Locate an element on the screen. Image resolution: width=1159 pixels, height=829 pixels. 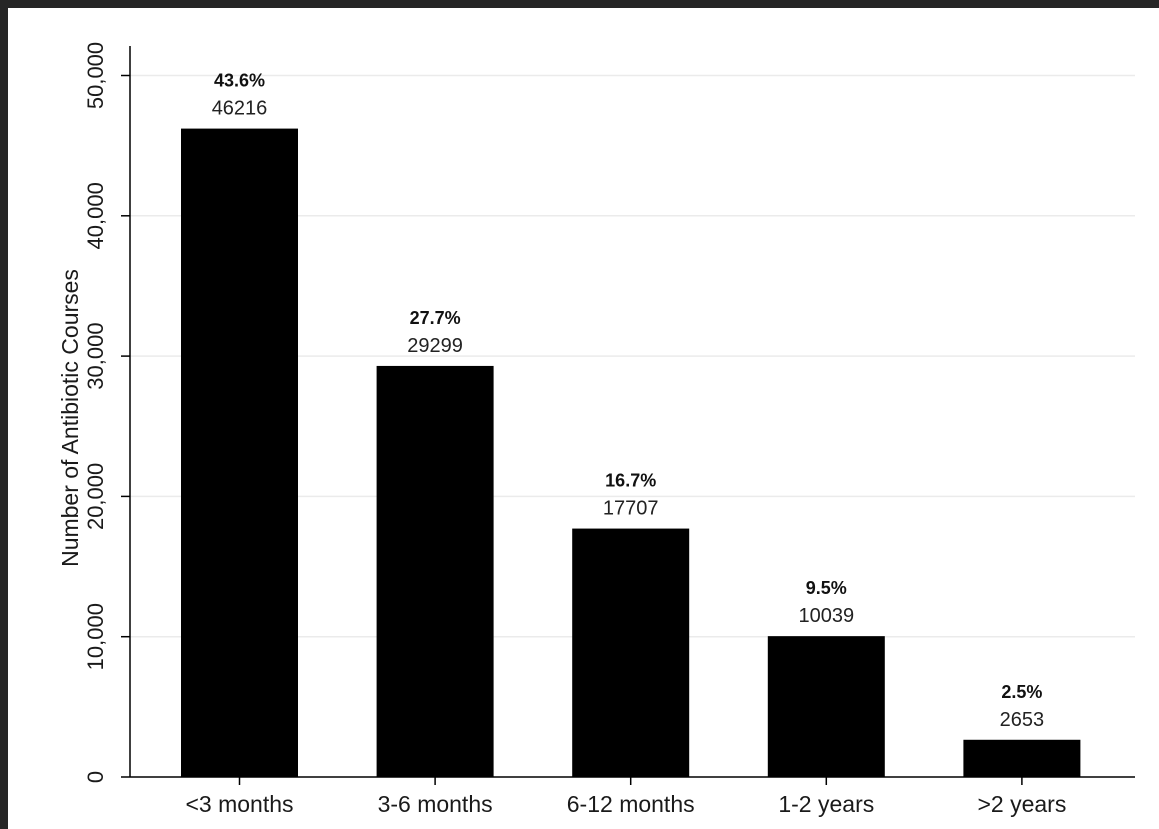
y-tick-label: 40,000 is located at coordinates (95, 215).